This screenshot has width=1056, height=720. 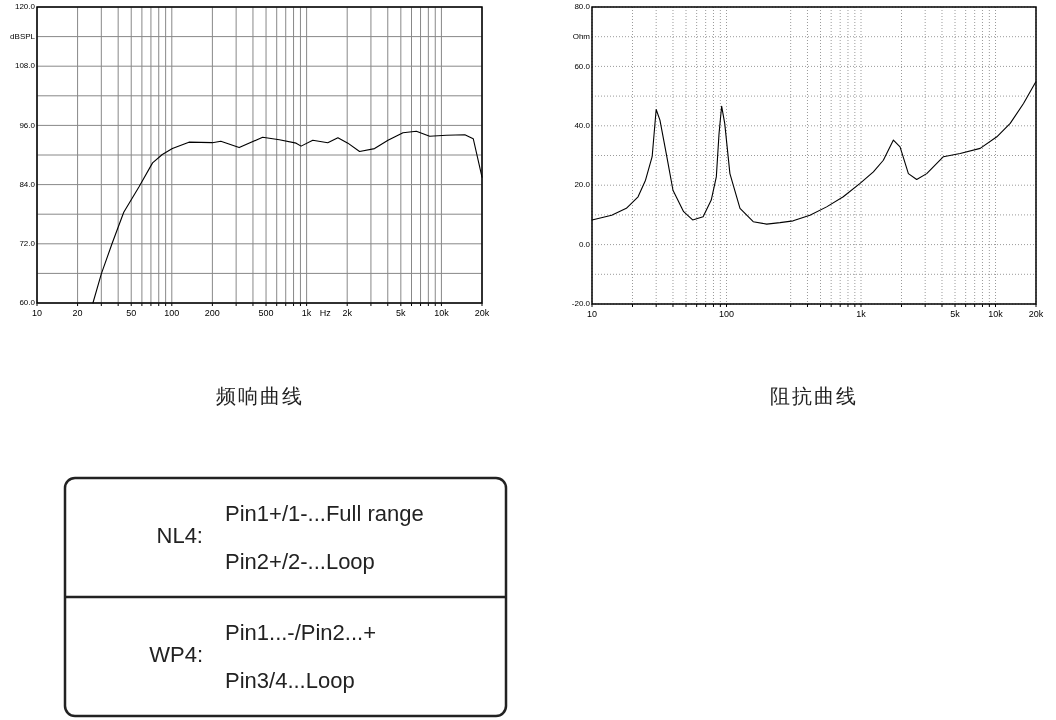 I want to click on x-axis-title: Hz, so click(x=325, y=313).